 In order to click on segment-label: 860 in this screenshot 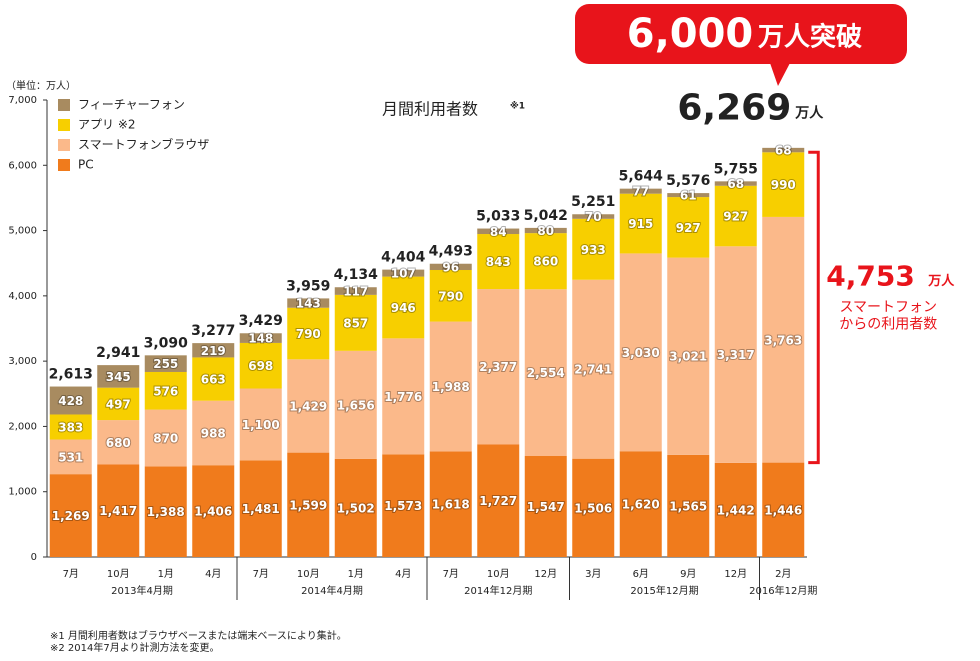, I will do `click(545, 262)`.